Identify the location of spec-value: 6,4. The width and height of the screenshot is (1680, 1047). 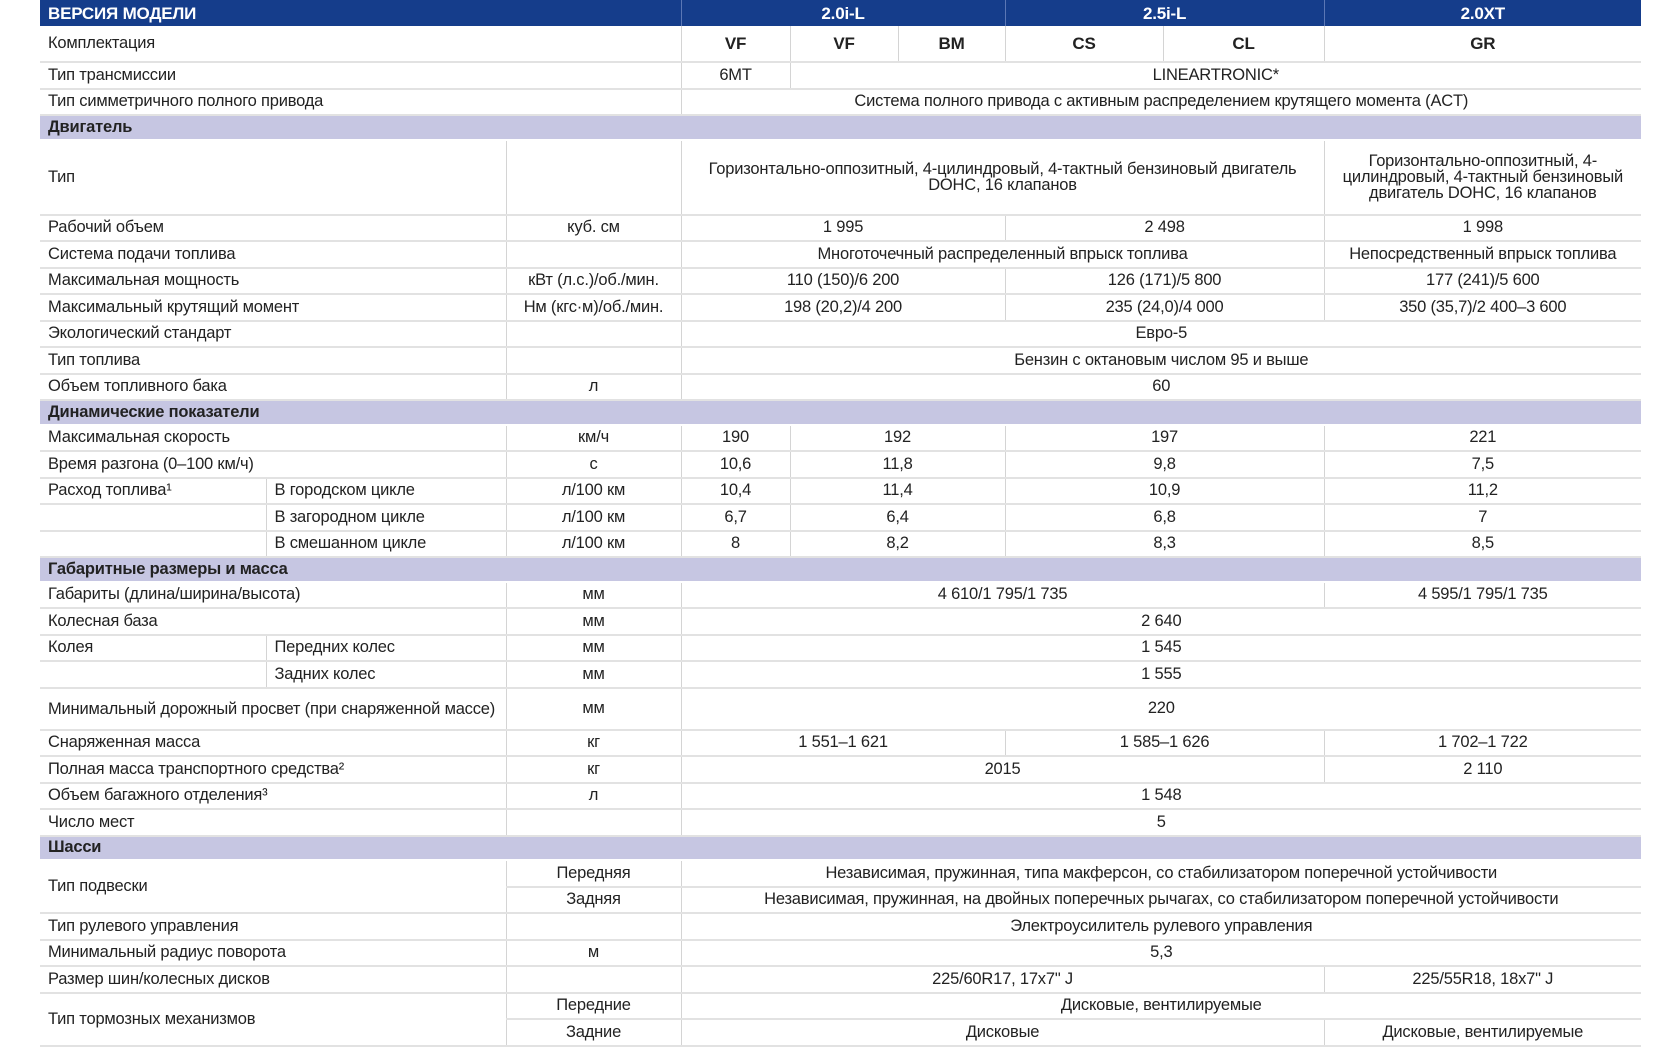
(897, 518).